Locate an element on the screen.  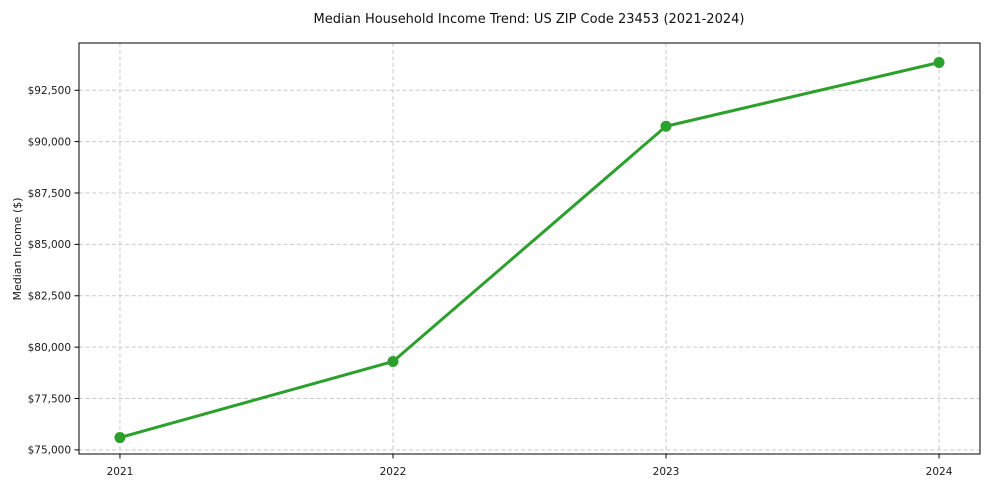
data-point-2021 is located at coordinates (120, 438).